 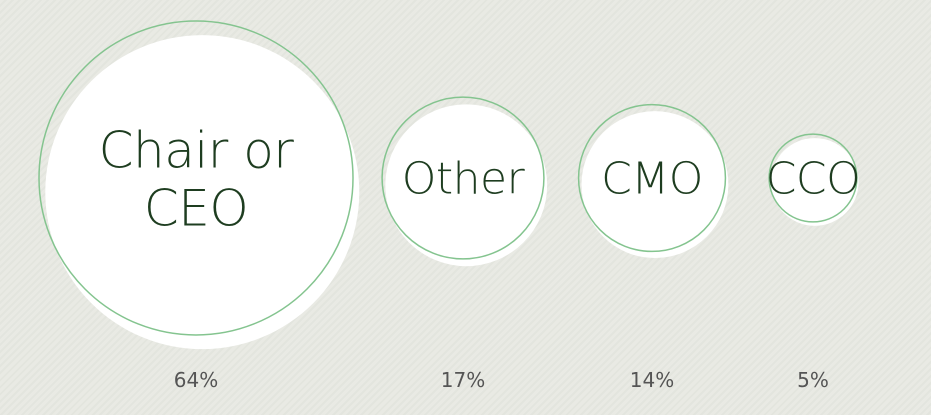 What do you see at coordinates (652, 380) in the screenshot?
I see `value-label: 14%` at bounding box center [652, 380].